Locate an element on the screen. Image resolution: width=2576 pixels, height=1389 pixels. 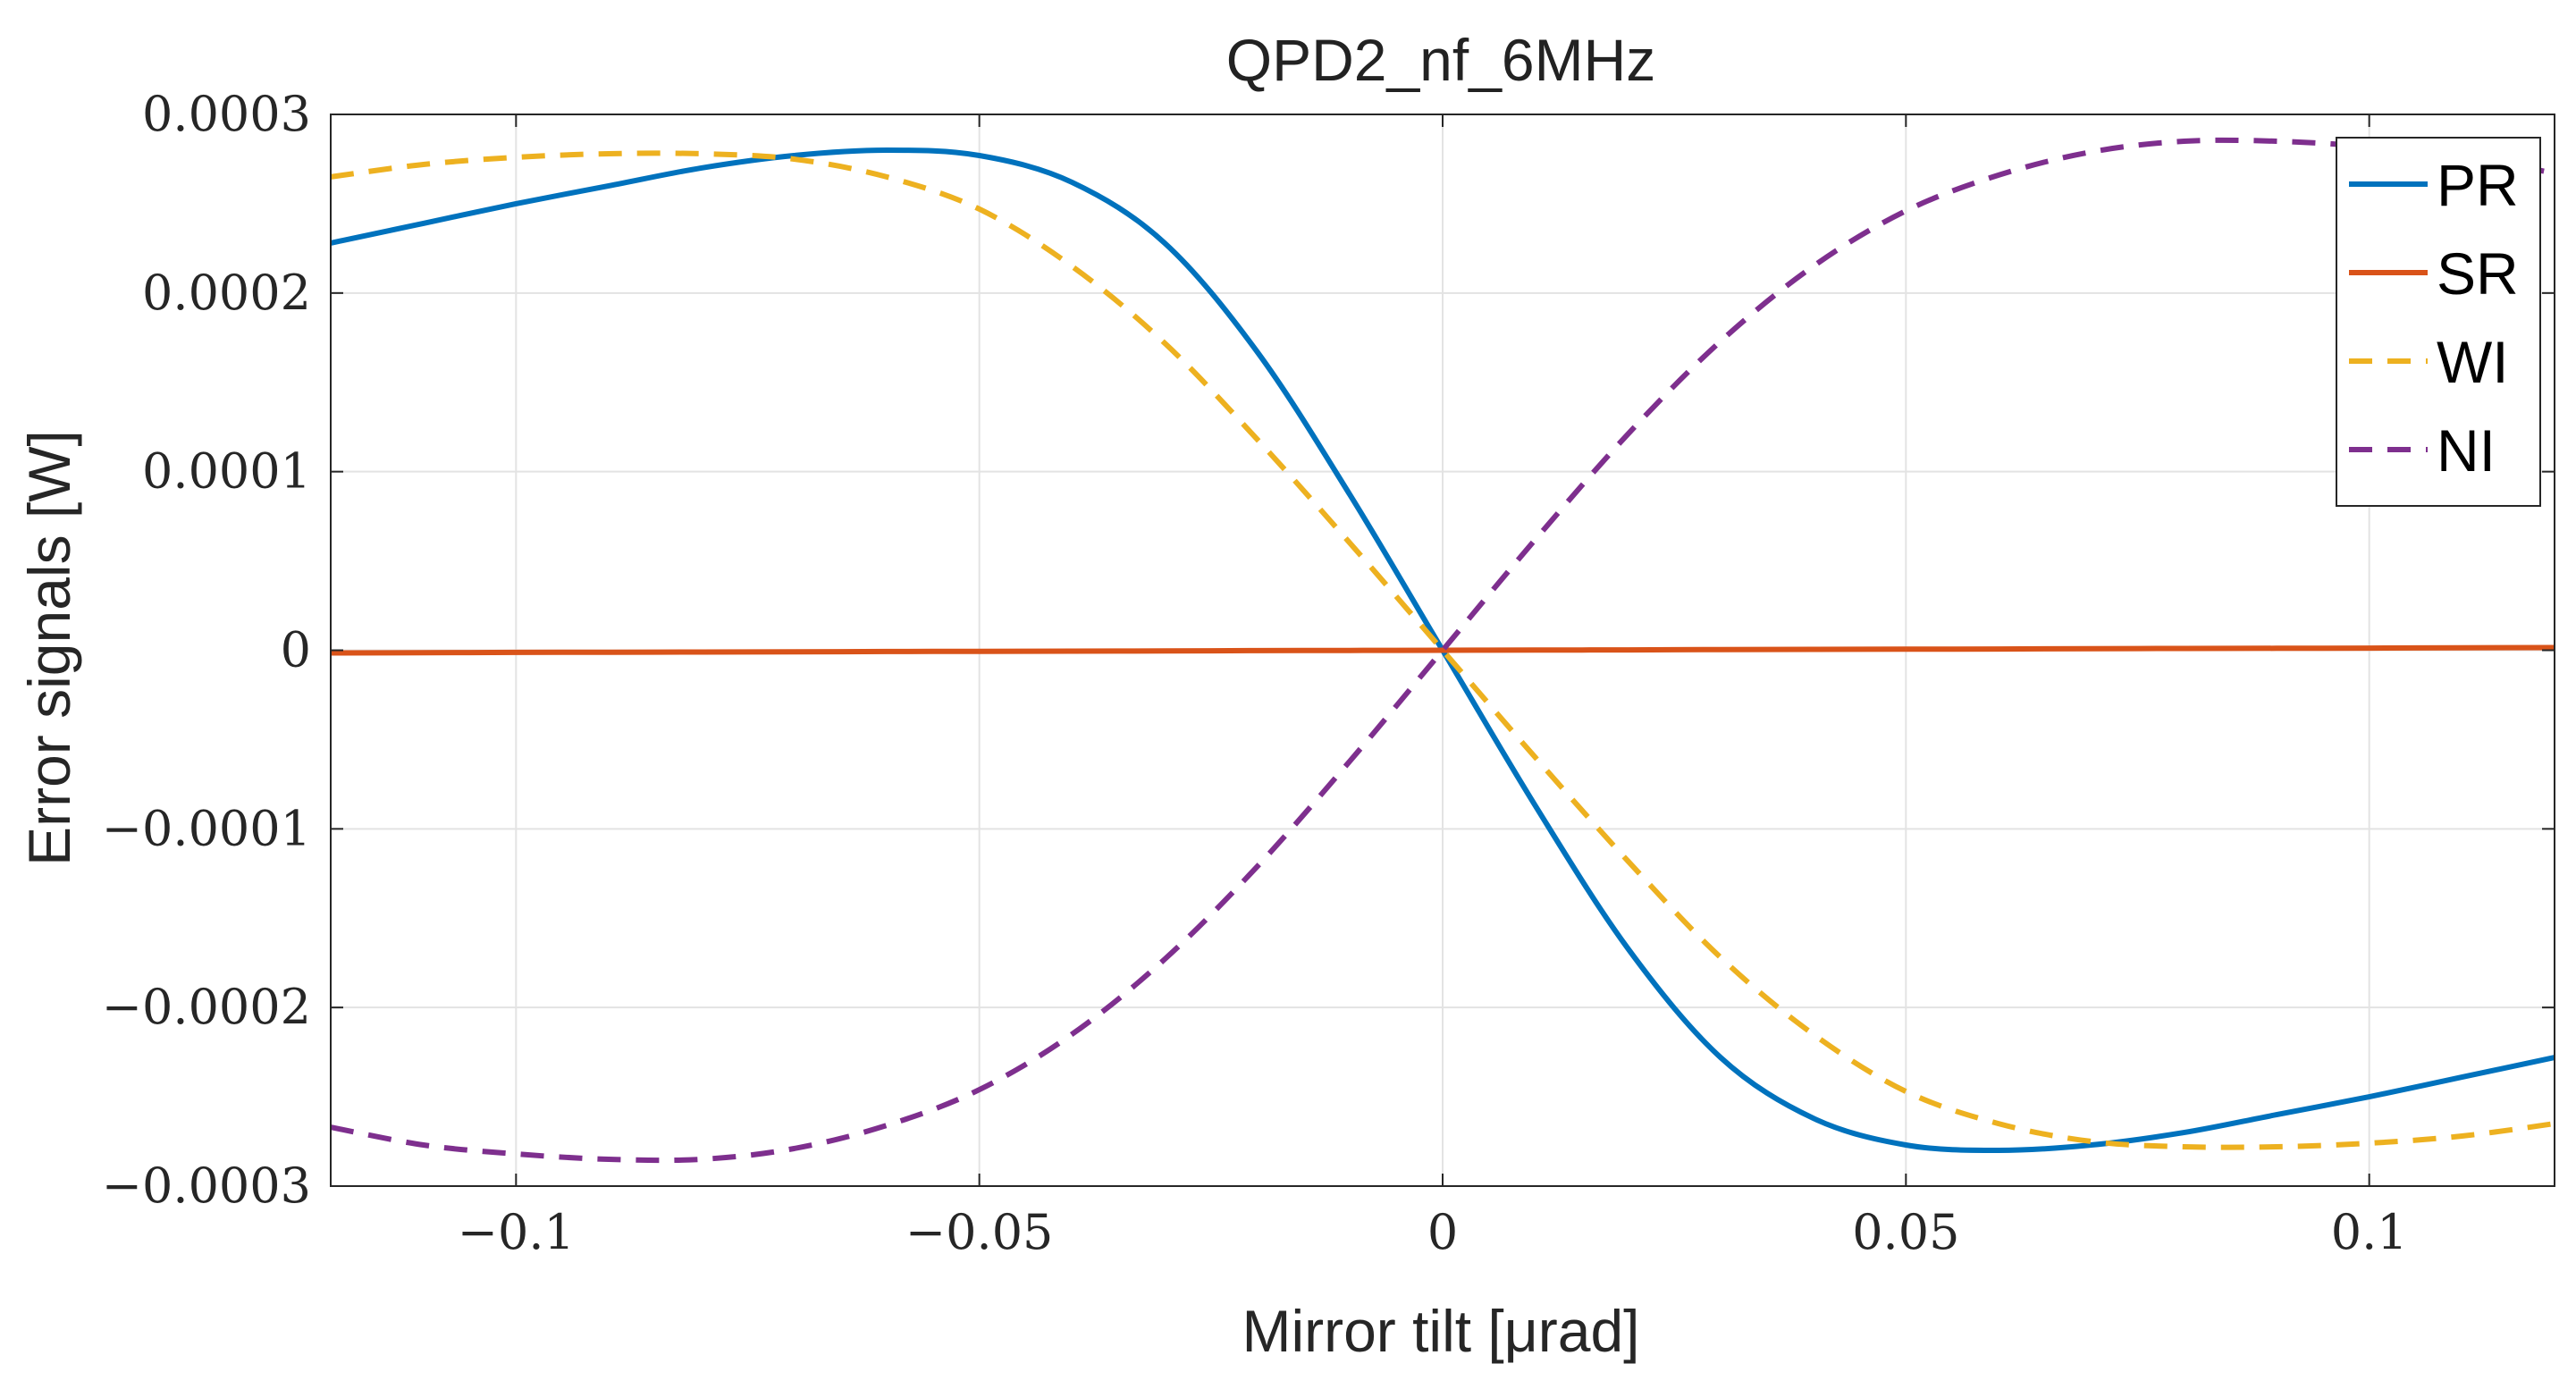
legend-box is located at coordinates (2439, 322).